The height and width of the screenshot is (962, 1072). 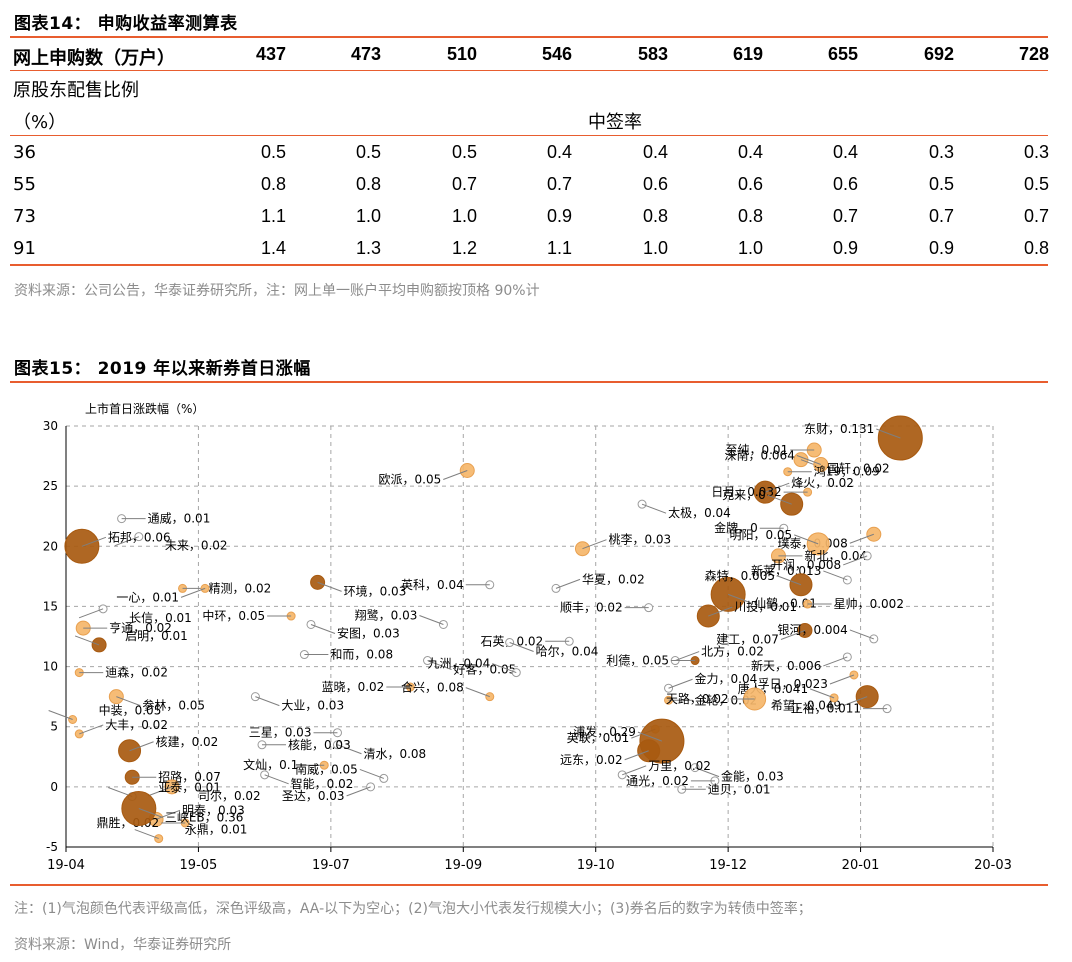 What do you see at coordinates (461, 54) in the screenshot?
I see `header-cell: 510` at bounding box center [461, 54].